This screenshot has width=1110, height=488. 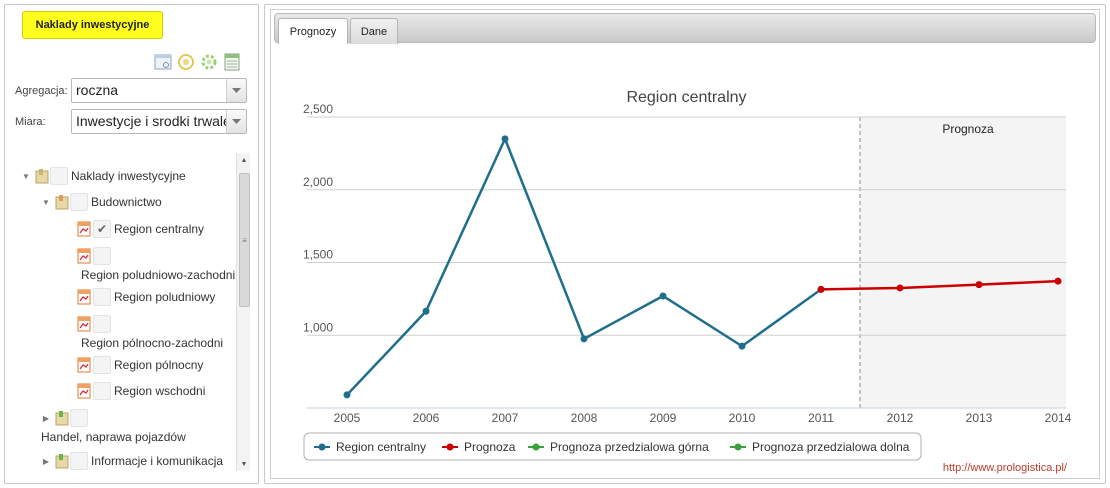 I want to click on tree-node-informacje: ▶ Informacje i komunikacja, so click(x=132, y=461).